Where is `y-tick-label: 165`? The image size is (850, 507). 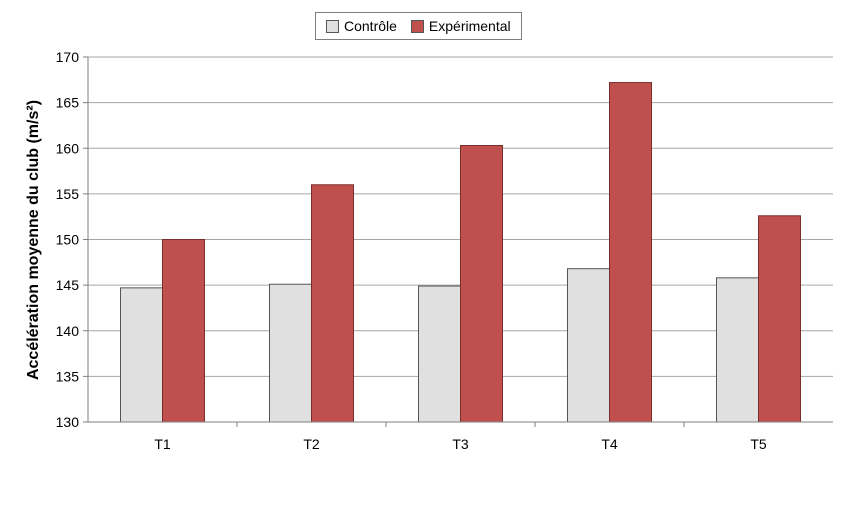
y-tick-label: 165 is located at coordinates (68, 103).